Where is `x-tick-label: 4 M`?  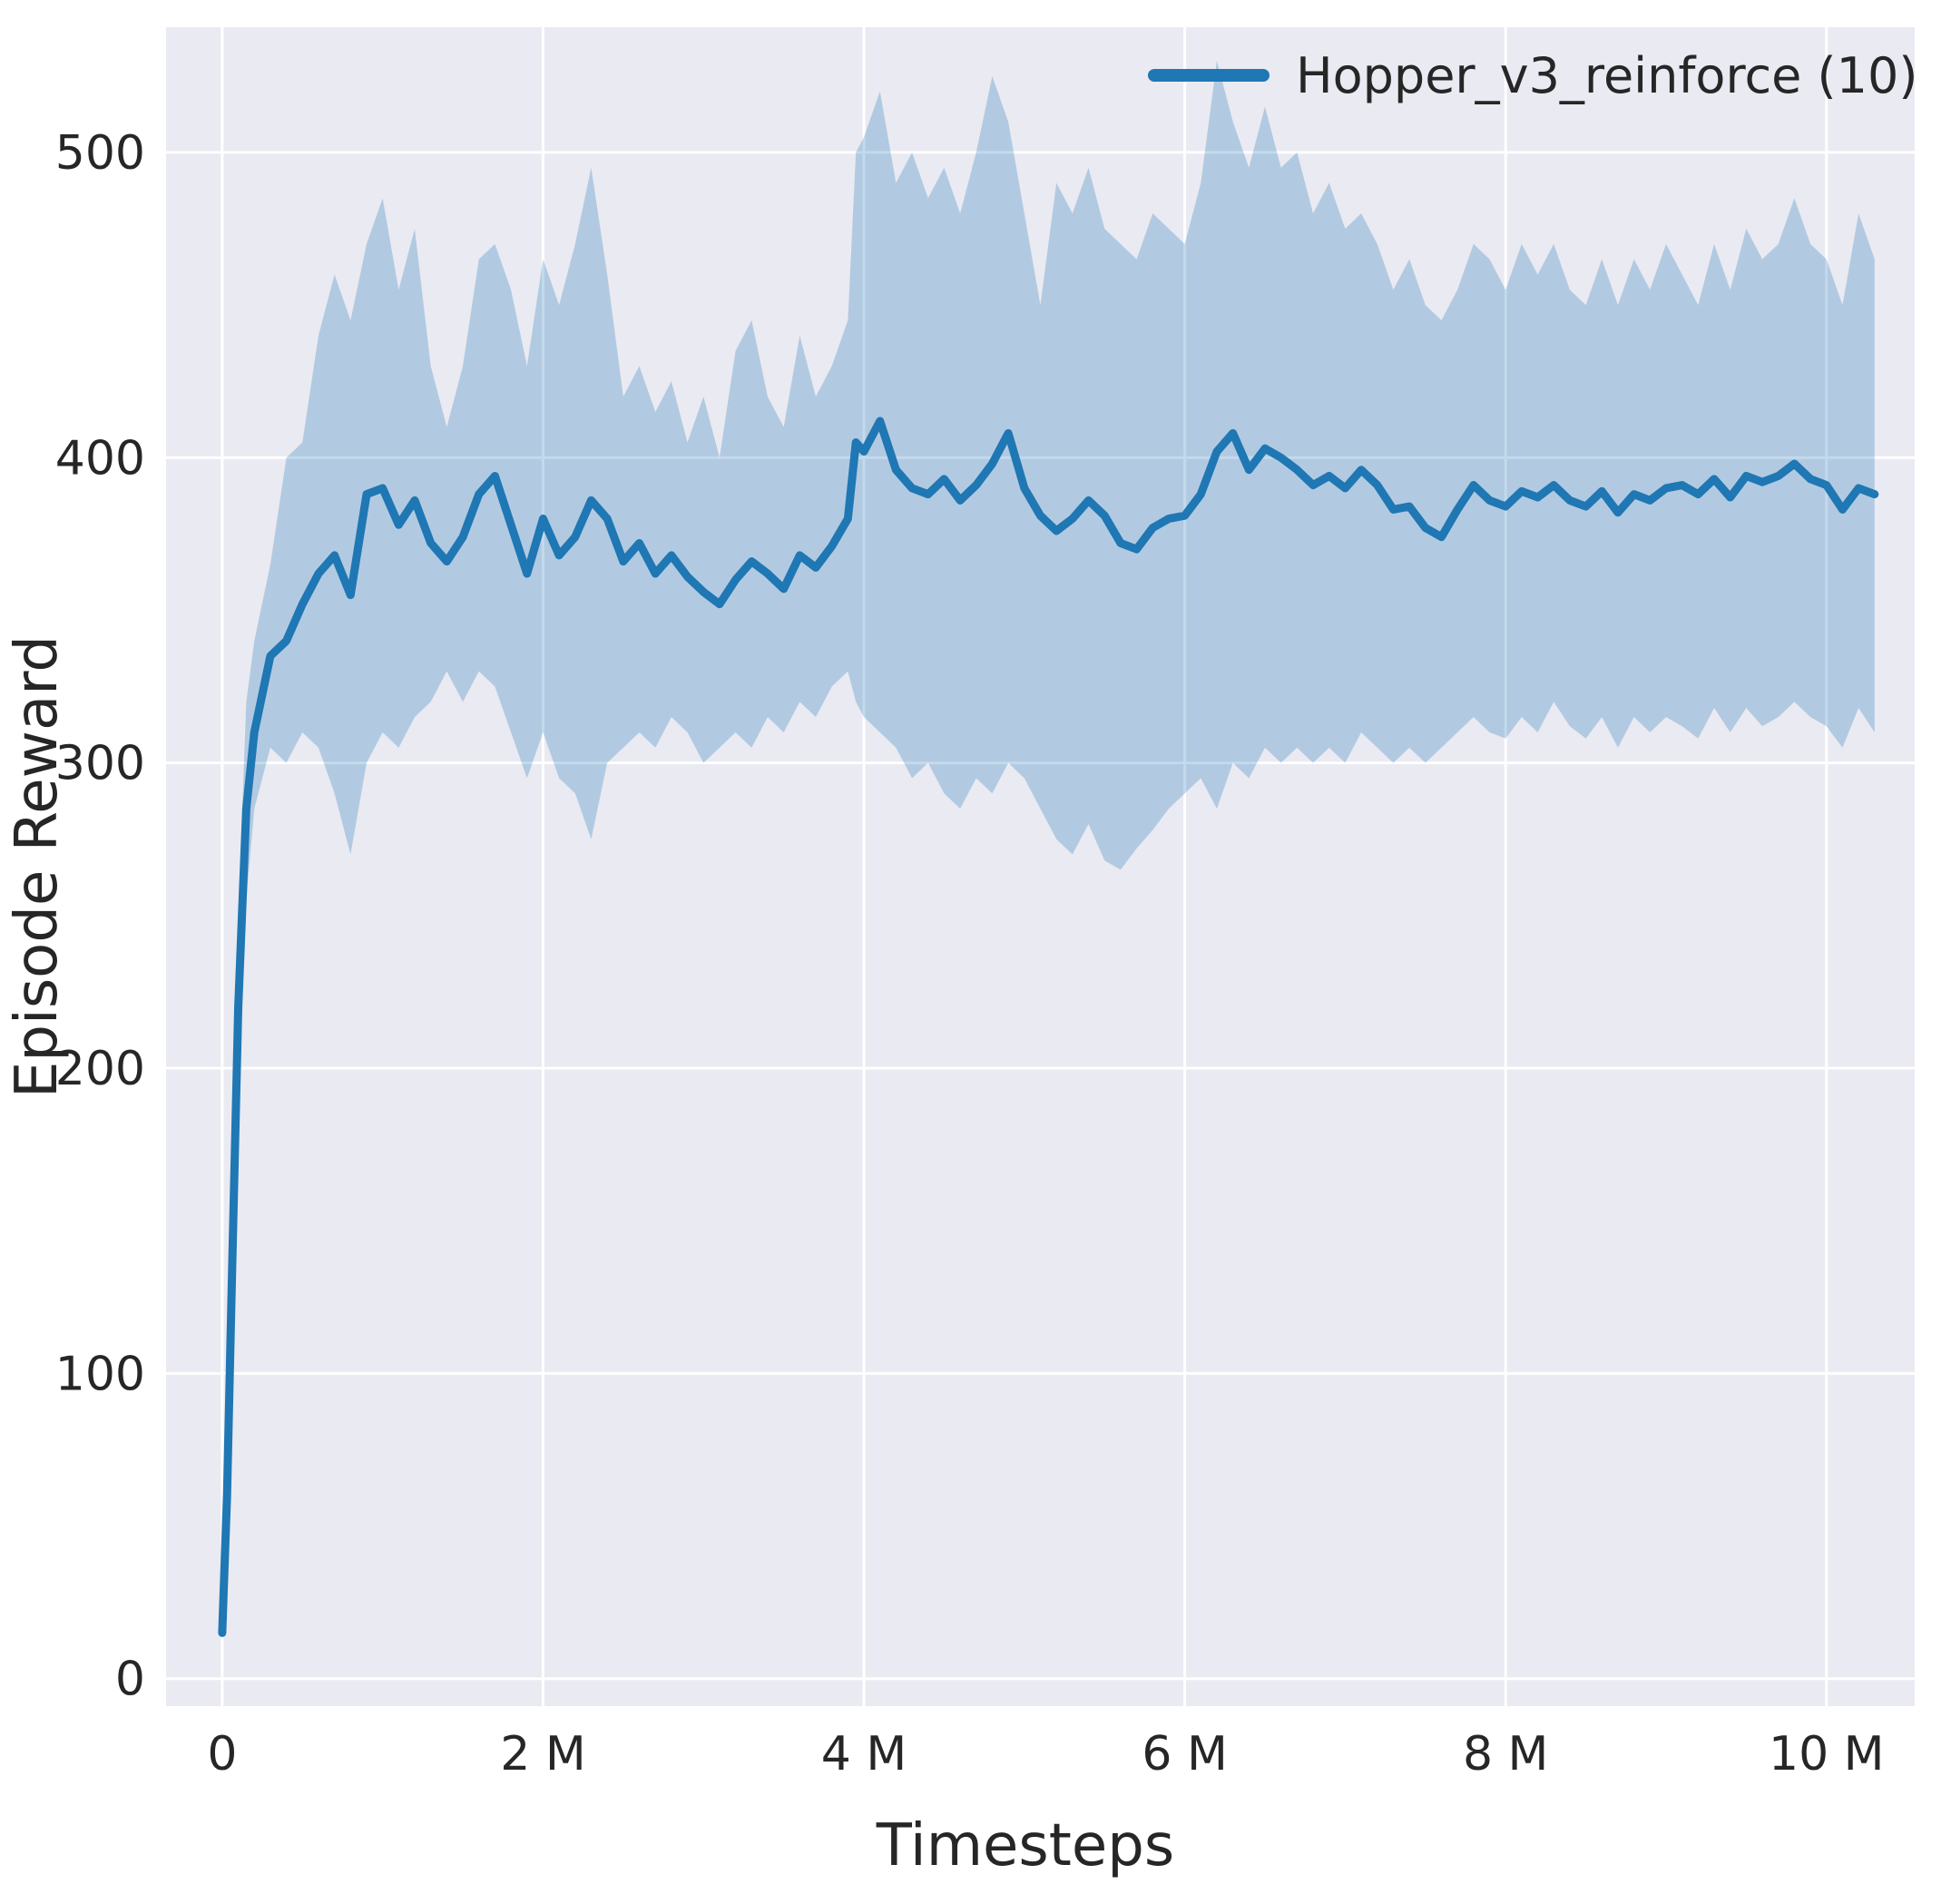 x-tick-label: 4 M is located at coordinates (864, 1754).